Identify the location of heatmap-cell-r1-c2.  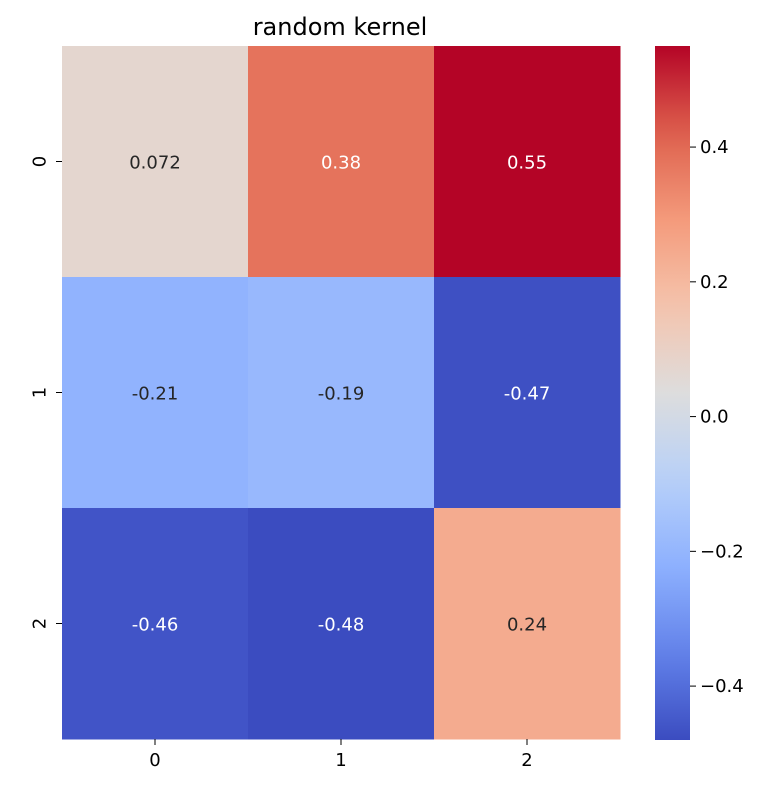
(527, 393).